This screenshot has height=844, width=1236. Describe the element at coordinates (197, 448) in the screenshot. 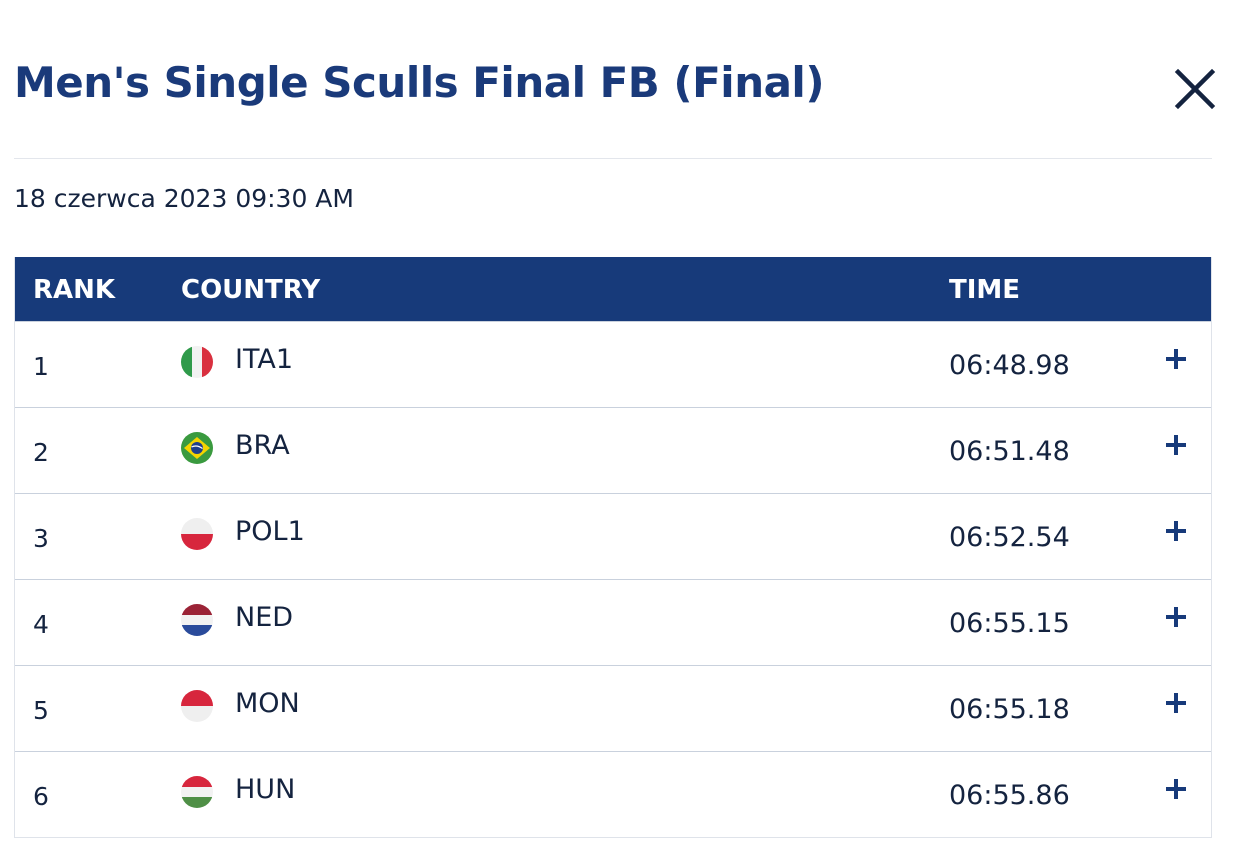

I see `brazil-flag-icon` at that location.